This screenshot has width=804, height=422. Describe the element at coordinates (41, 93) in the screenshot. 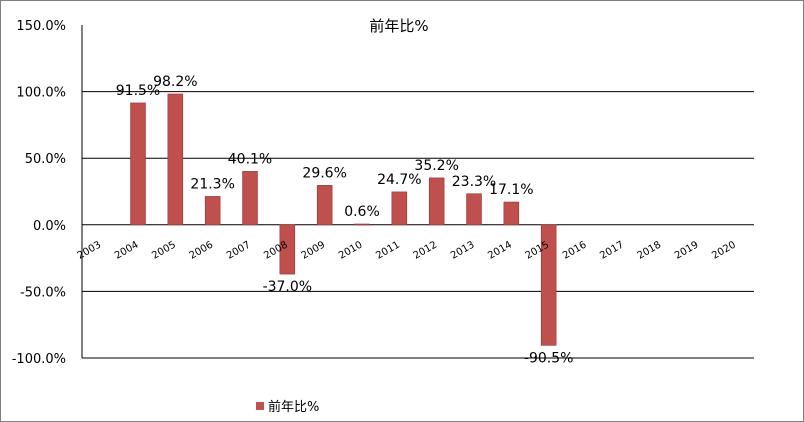

I see `y-tick-label: 100.0%` at that location.